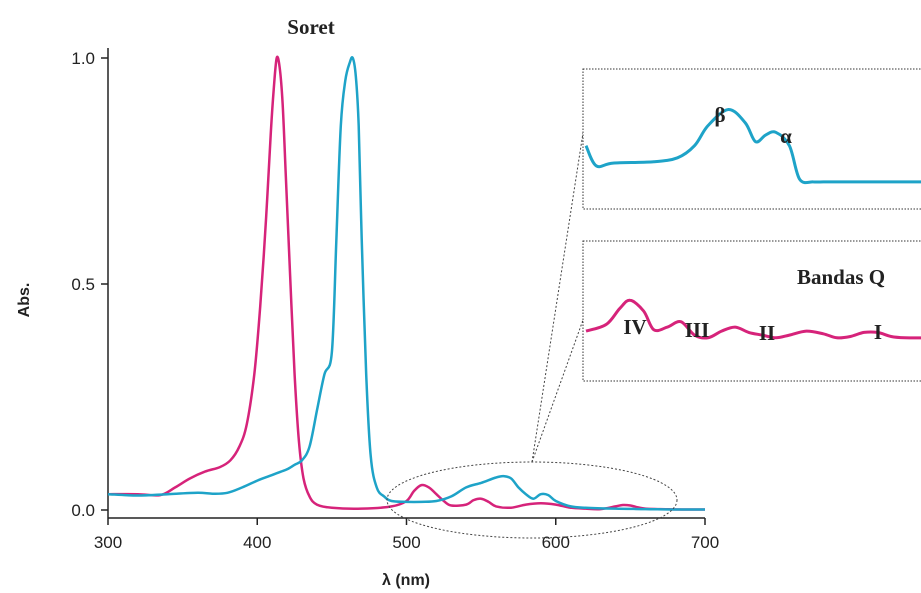 The image size is (921, 593). Describe the element at coordinates (83, 510) in the screenshot. I see `y-tick-label: 0.0` at that location.